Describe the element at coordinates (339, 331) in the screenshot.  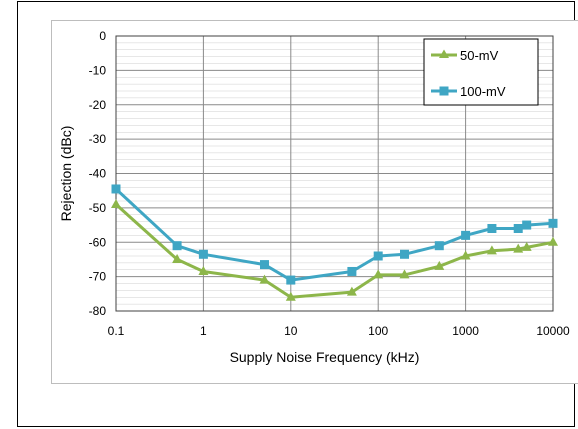
I see `x-tick-labels: 0.1 1 10 100 1000 10000` at that location.